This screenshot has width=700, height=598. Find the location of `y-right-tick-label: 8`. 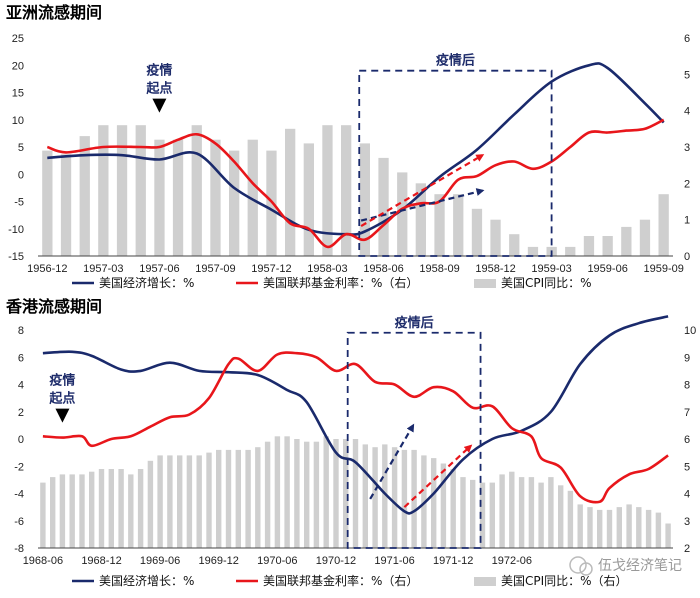

y-right-tick-label: 8 is located at coordinates (687, 386).